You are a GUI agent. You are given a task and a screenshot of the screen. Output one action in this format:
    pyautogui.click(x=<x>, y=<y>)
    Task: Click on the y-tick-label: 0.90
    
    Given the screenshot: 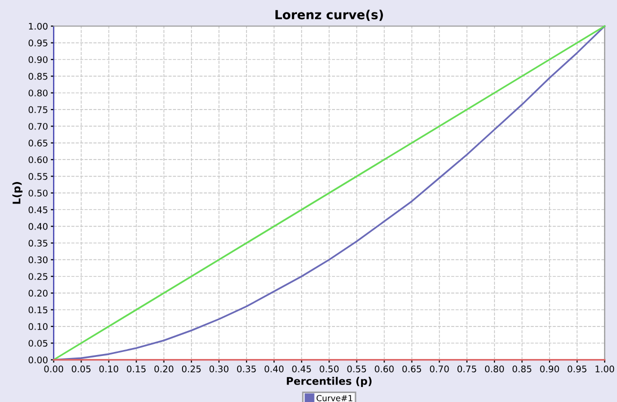 What is the action you would take?
    pyautogui.click(x=38, y=60)
    